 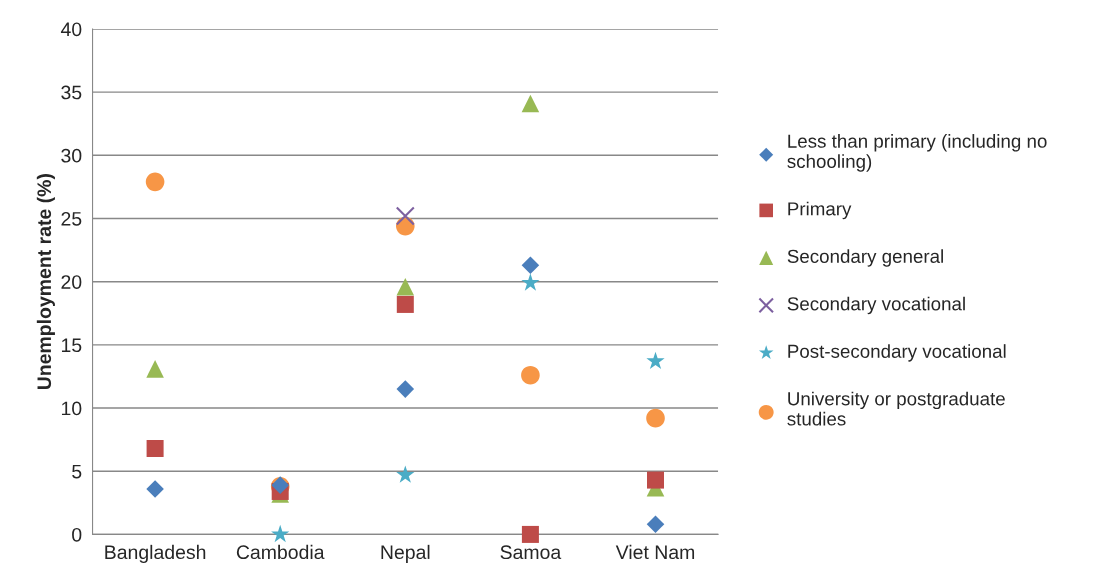 I want to click on y-axis-title: Unemployment rate (%), so click(x=45, y=282).